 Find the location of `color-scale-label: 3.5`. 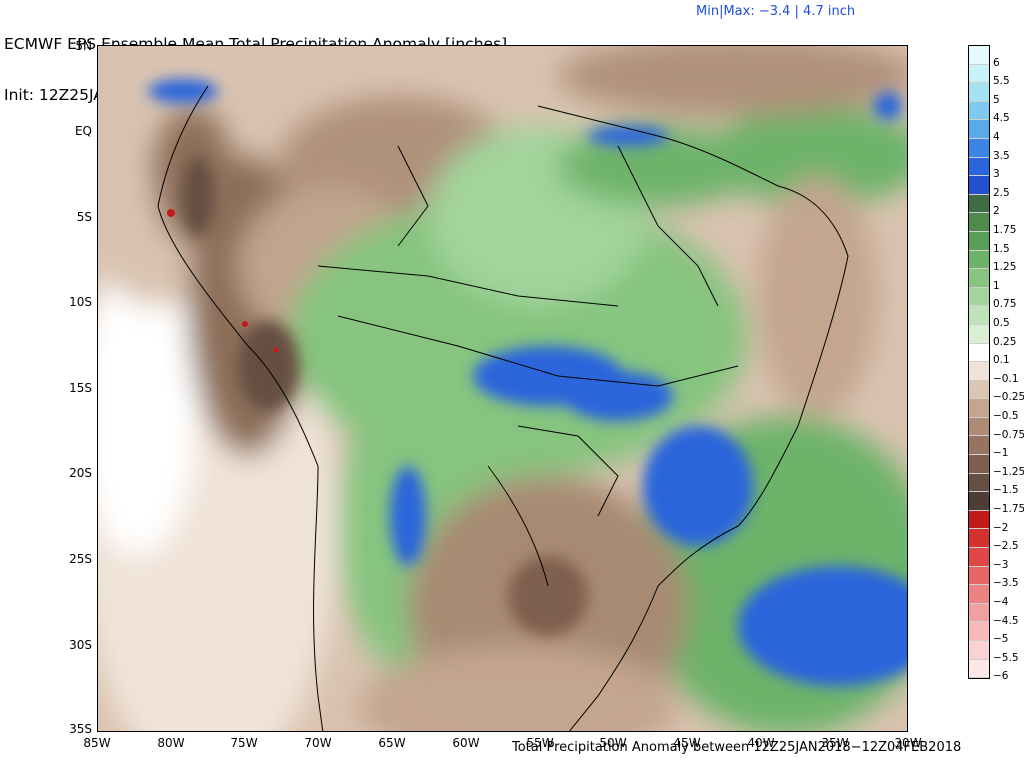

color-scale-label: 3.5 is located at coordinates (1001, 155).